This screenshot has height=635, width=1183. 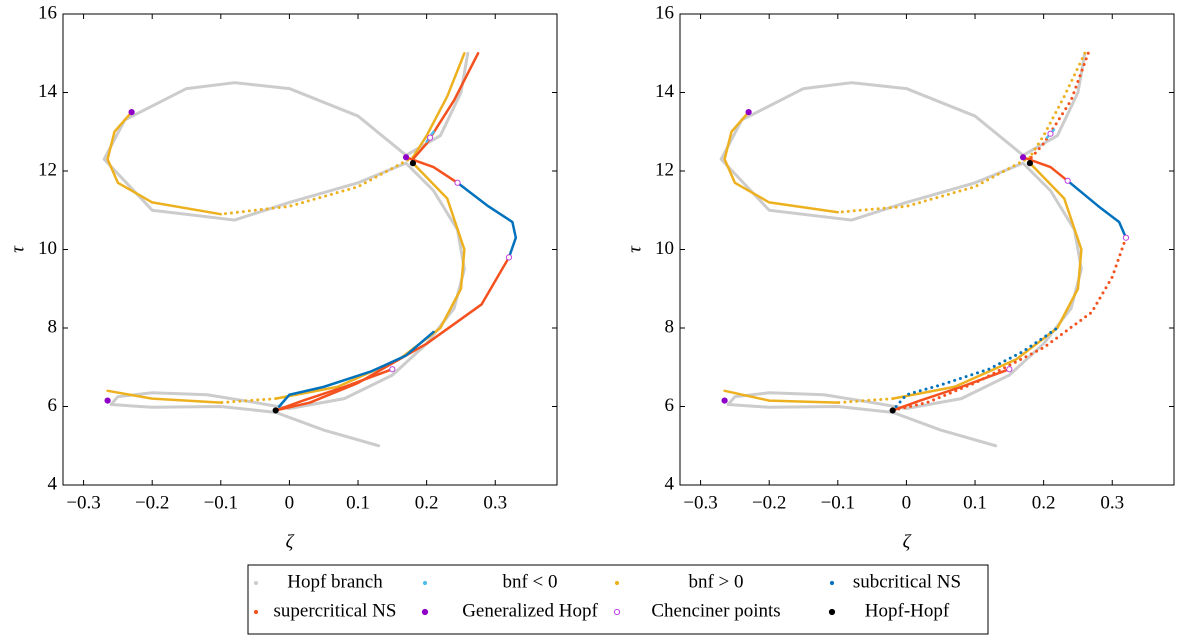 What do you see at coordinates (907, 581) in the screenshot?
I see `legend-label: subcritical NS` at bounding box center [907, 581].